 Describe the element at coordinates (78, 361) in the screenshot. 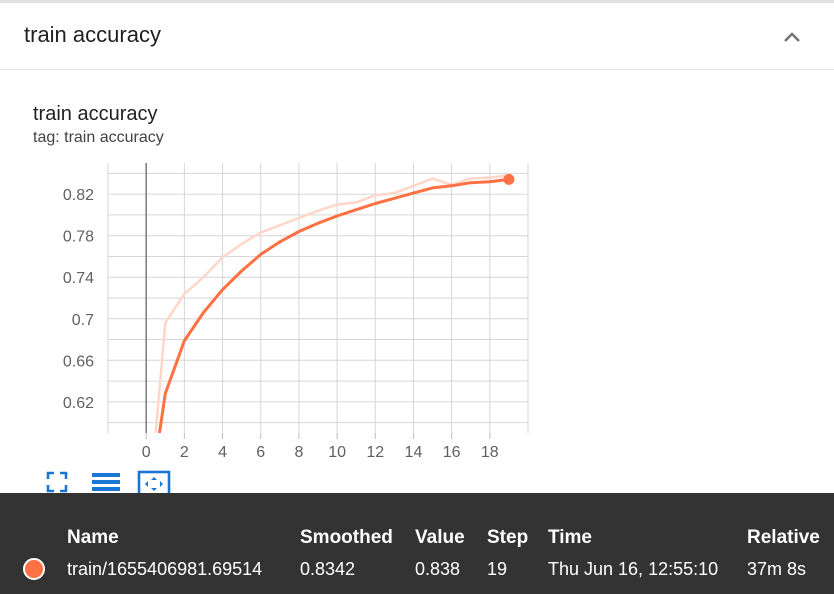

I see `y-tick-label: 0.66` at that location.